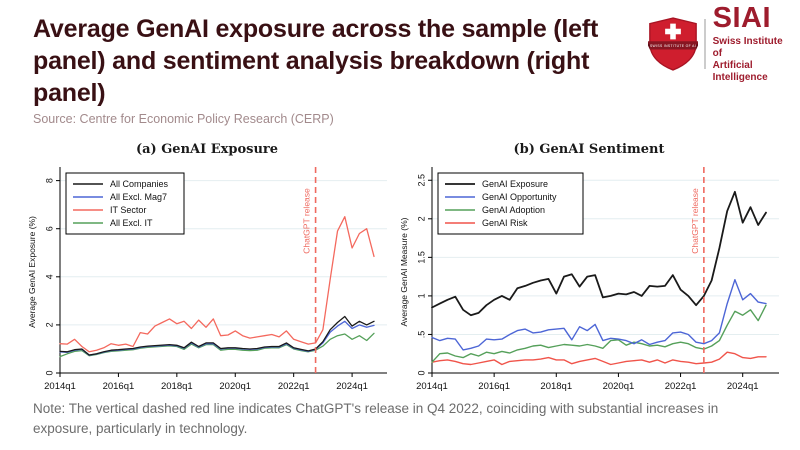 Image resolution: width=800 pixels, height=450 pixels. What do you see at coordinates (207, 149) in the screenshot?
I see `exposure-chart-title: (a) GenAI Exposure` at bounding box center [207, 149].